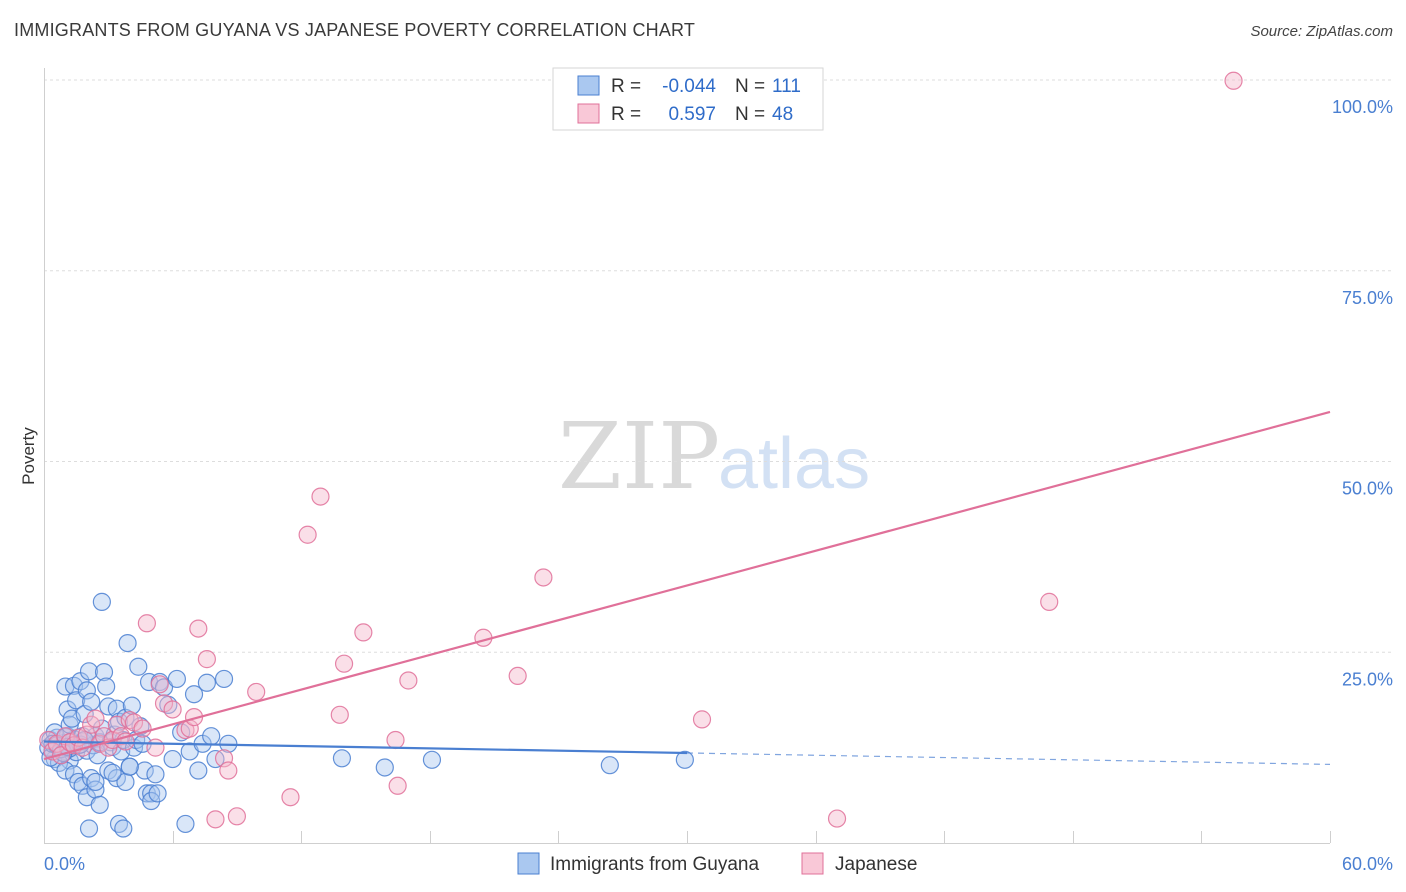  Describe the element at coordinates (1008, 759) in the screenshot. I see `guyana-trendline-extension` at that location.